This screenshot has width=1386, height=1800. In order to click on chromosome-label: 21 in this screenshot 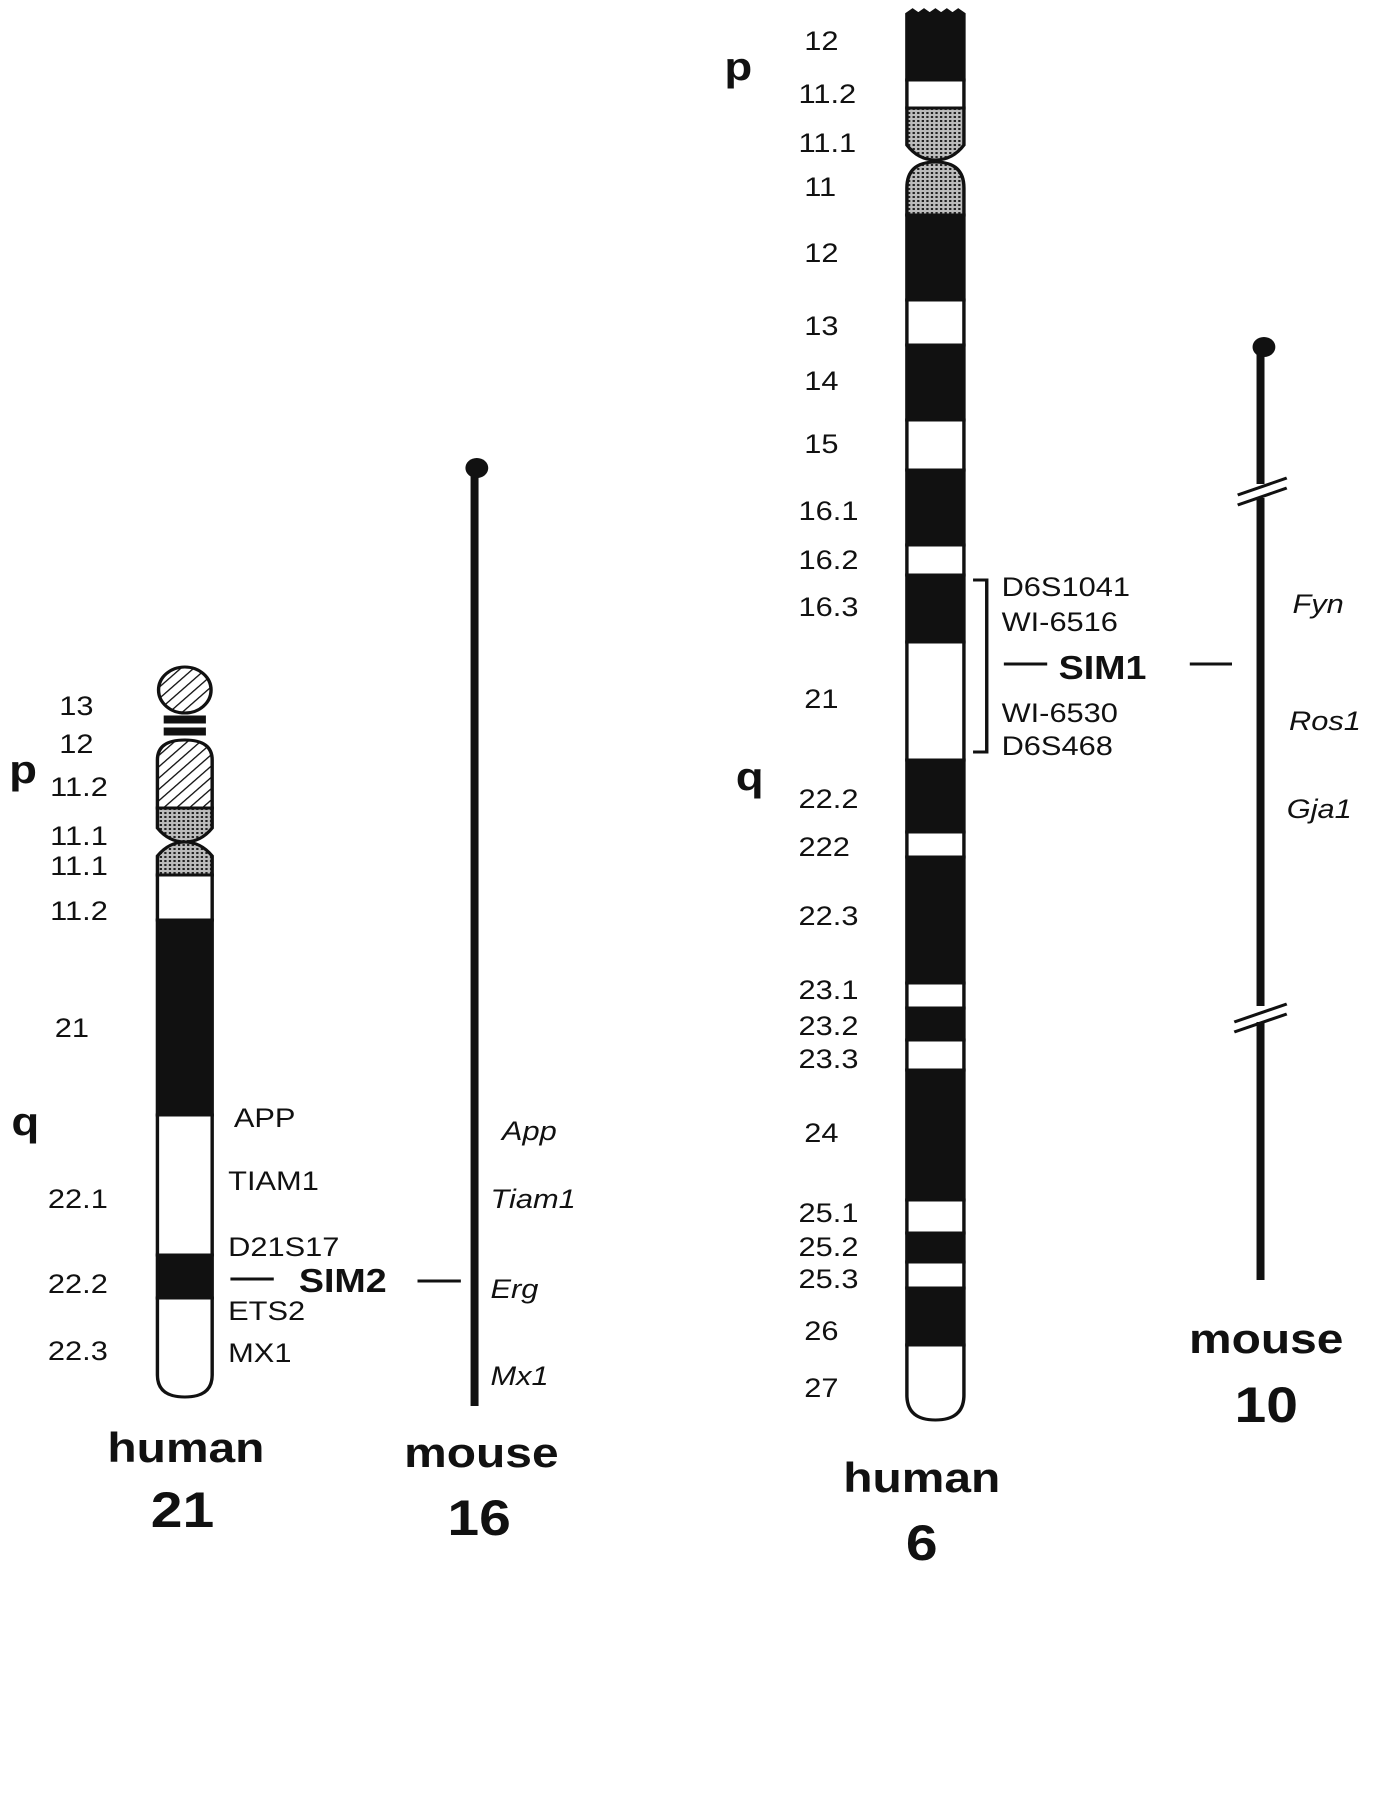, I will do `click(182, 1510)`.